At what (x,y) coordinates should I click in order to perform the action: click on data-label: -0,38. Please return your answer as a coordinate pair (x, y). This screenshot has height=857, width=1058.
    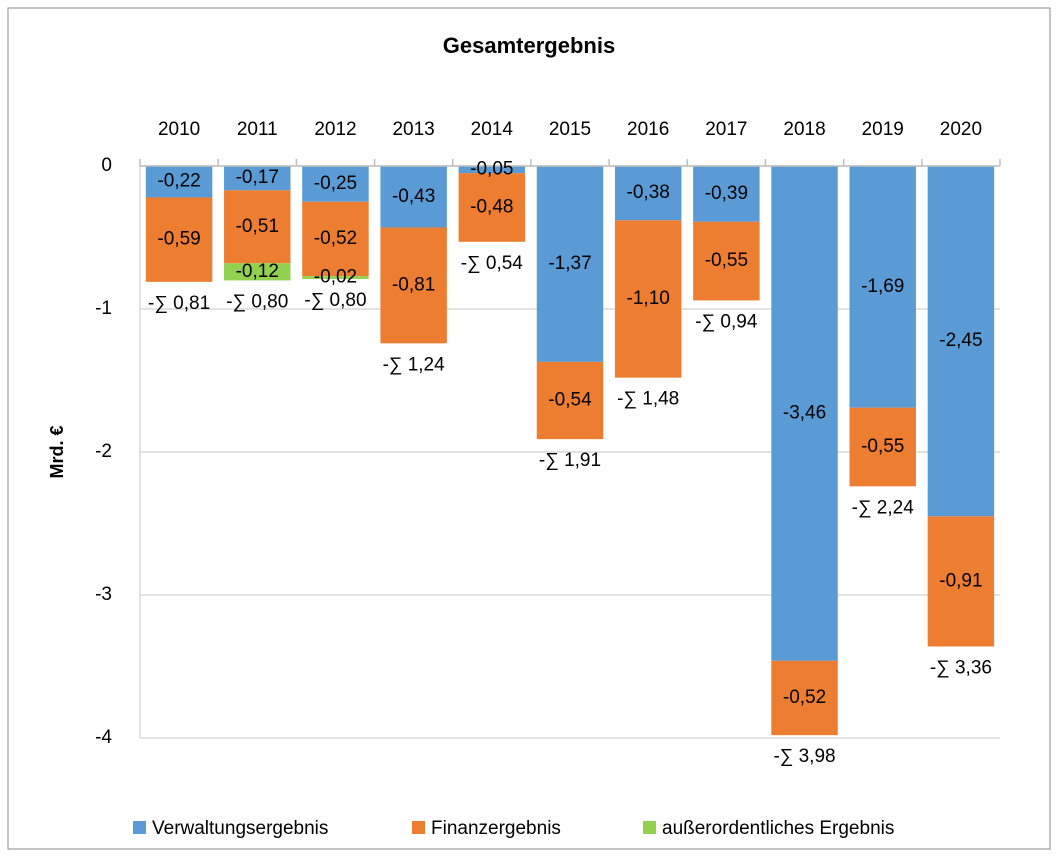
    Looking at the image, I should click on (648, 192).